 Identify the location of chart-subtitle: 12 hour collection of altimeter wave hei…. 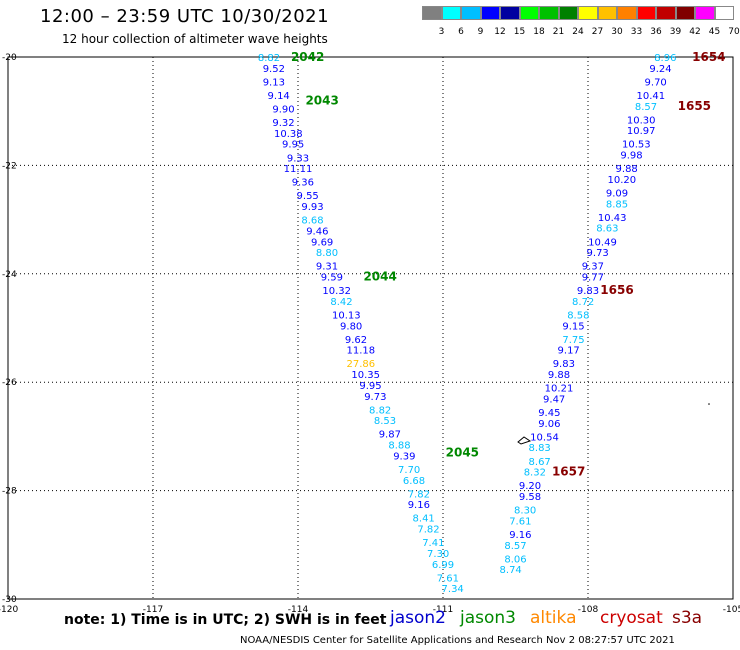
(195, 39).